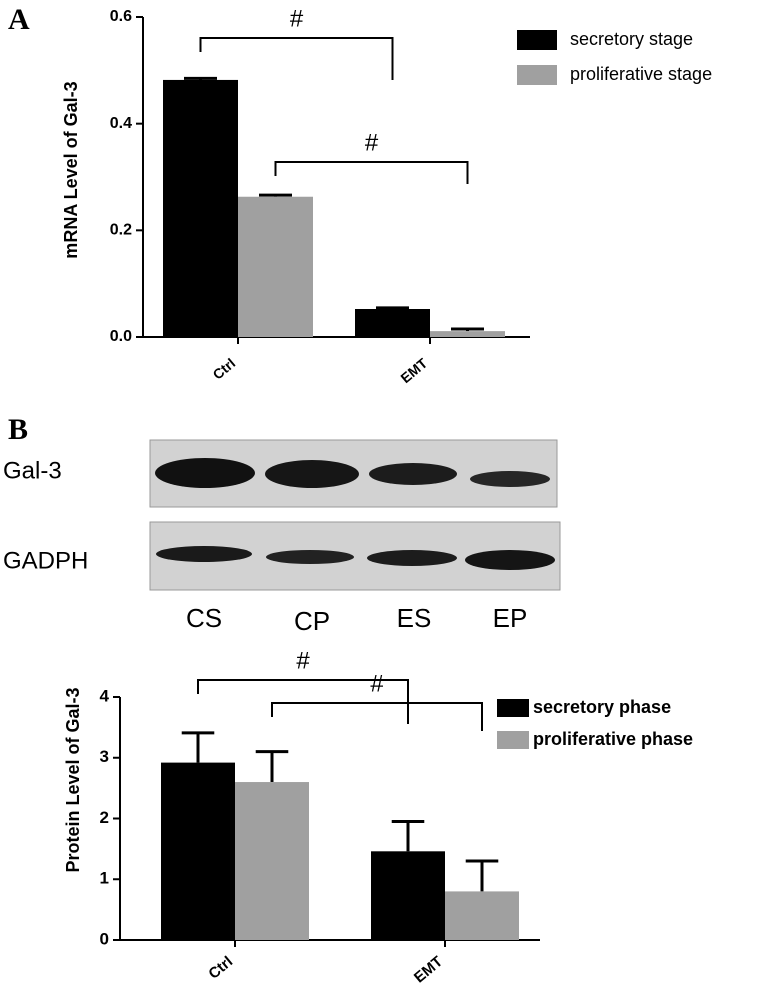  Describe the element at coordinates (45, 560) in the screenshot. I see `blot-row-label: GADPH` at that location.